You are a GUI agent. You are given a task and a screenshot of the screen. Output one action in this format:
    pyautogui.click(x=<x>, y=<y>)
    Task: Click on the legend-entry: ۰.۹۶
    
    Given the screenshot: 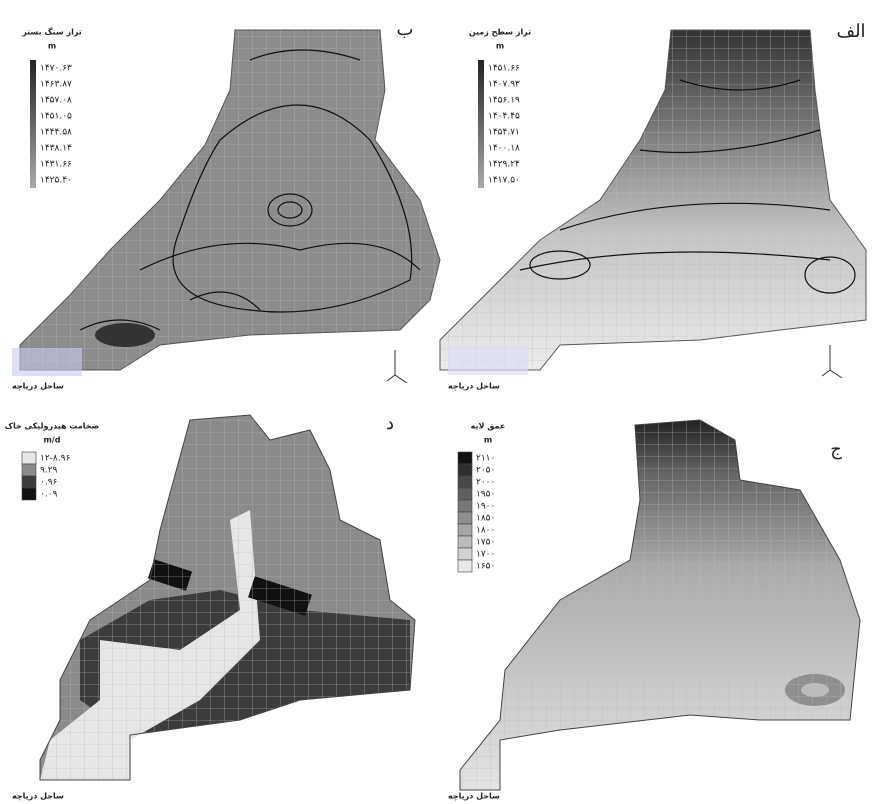 What is the action you would take?
    pyautogui.click(x=49, y=483)
    